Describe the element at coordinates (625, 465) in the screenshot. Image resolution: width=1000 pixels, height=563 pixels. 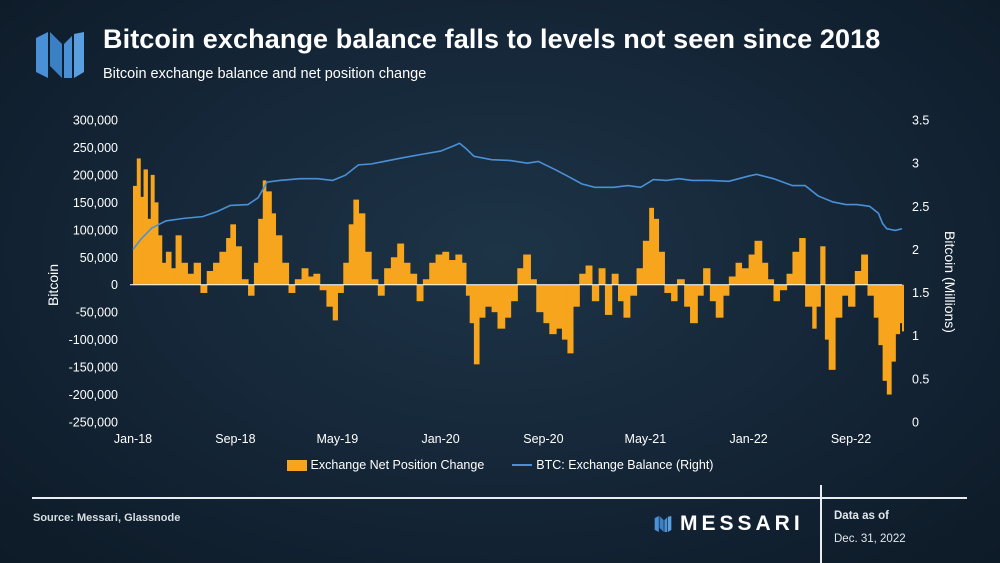
I see `legend-label-exchange-balance: BTC: Exchange Balance (Right)` at that location.